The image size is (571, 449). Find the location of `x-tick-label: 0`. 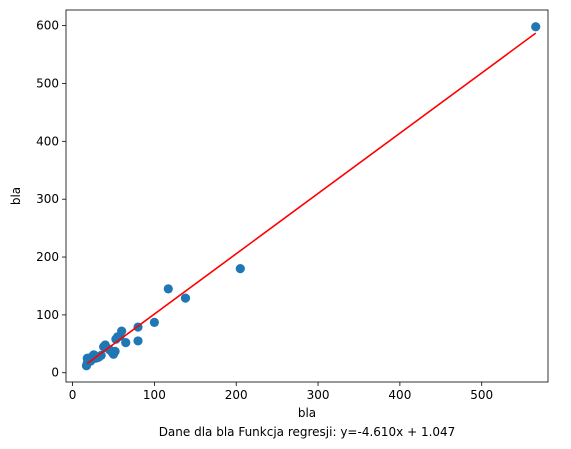

x-tick-label: 0 is located at coordinates (73, 395).